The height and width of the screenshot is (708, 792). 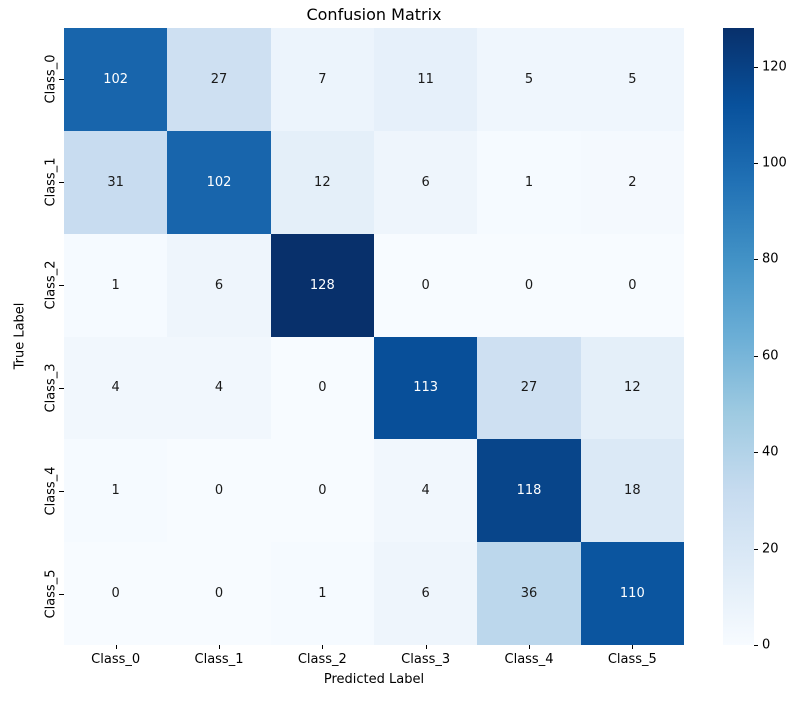 I want to click on colorbar-tick-label: 0, so click(x=766, y=645).